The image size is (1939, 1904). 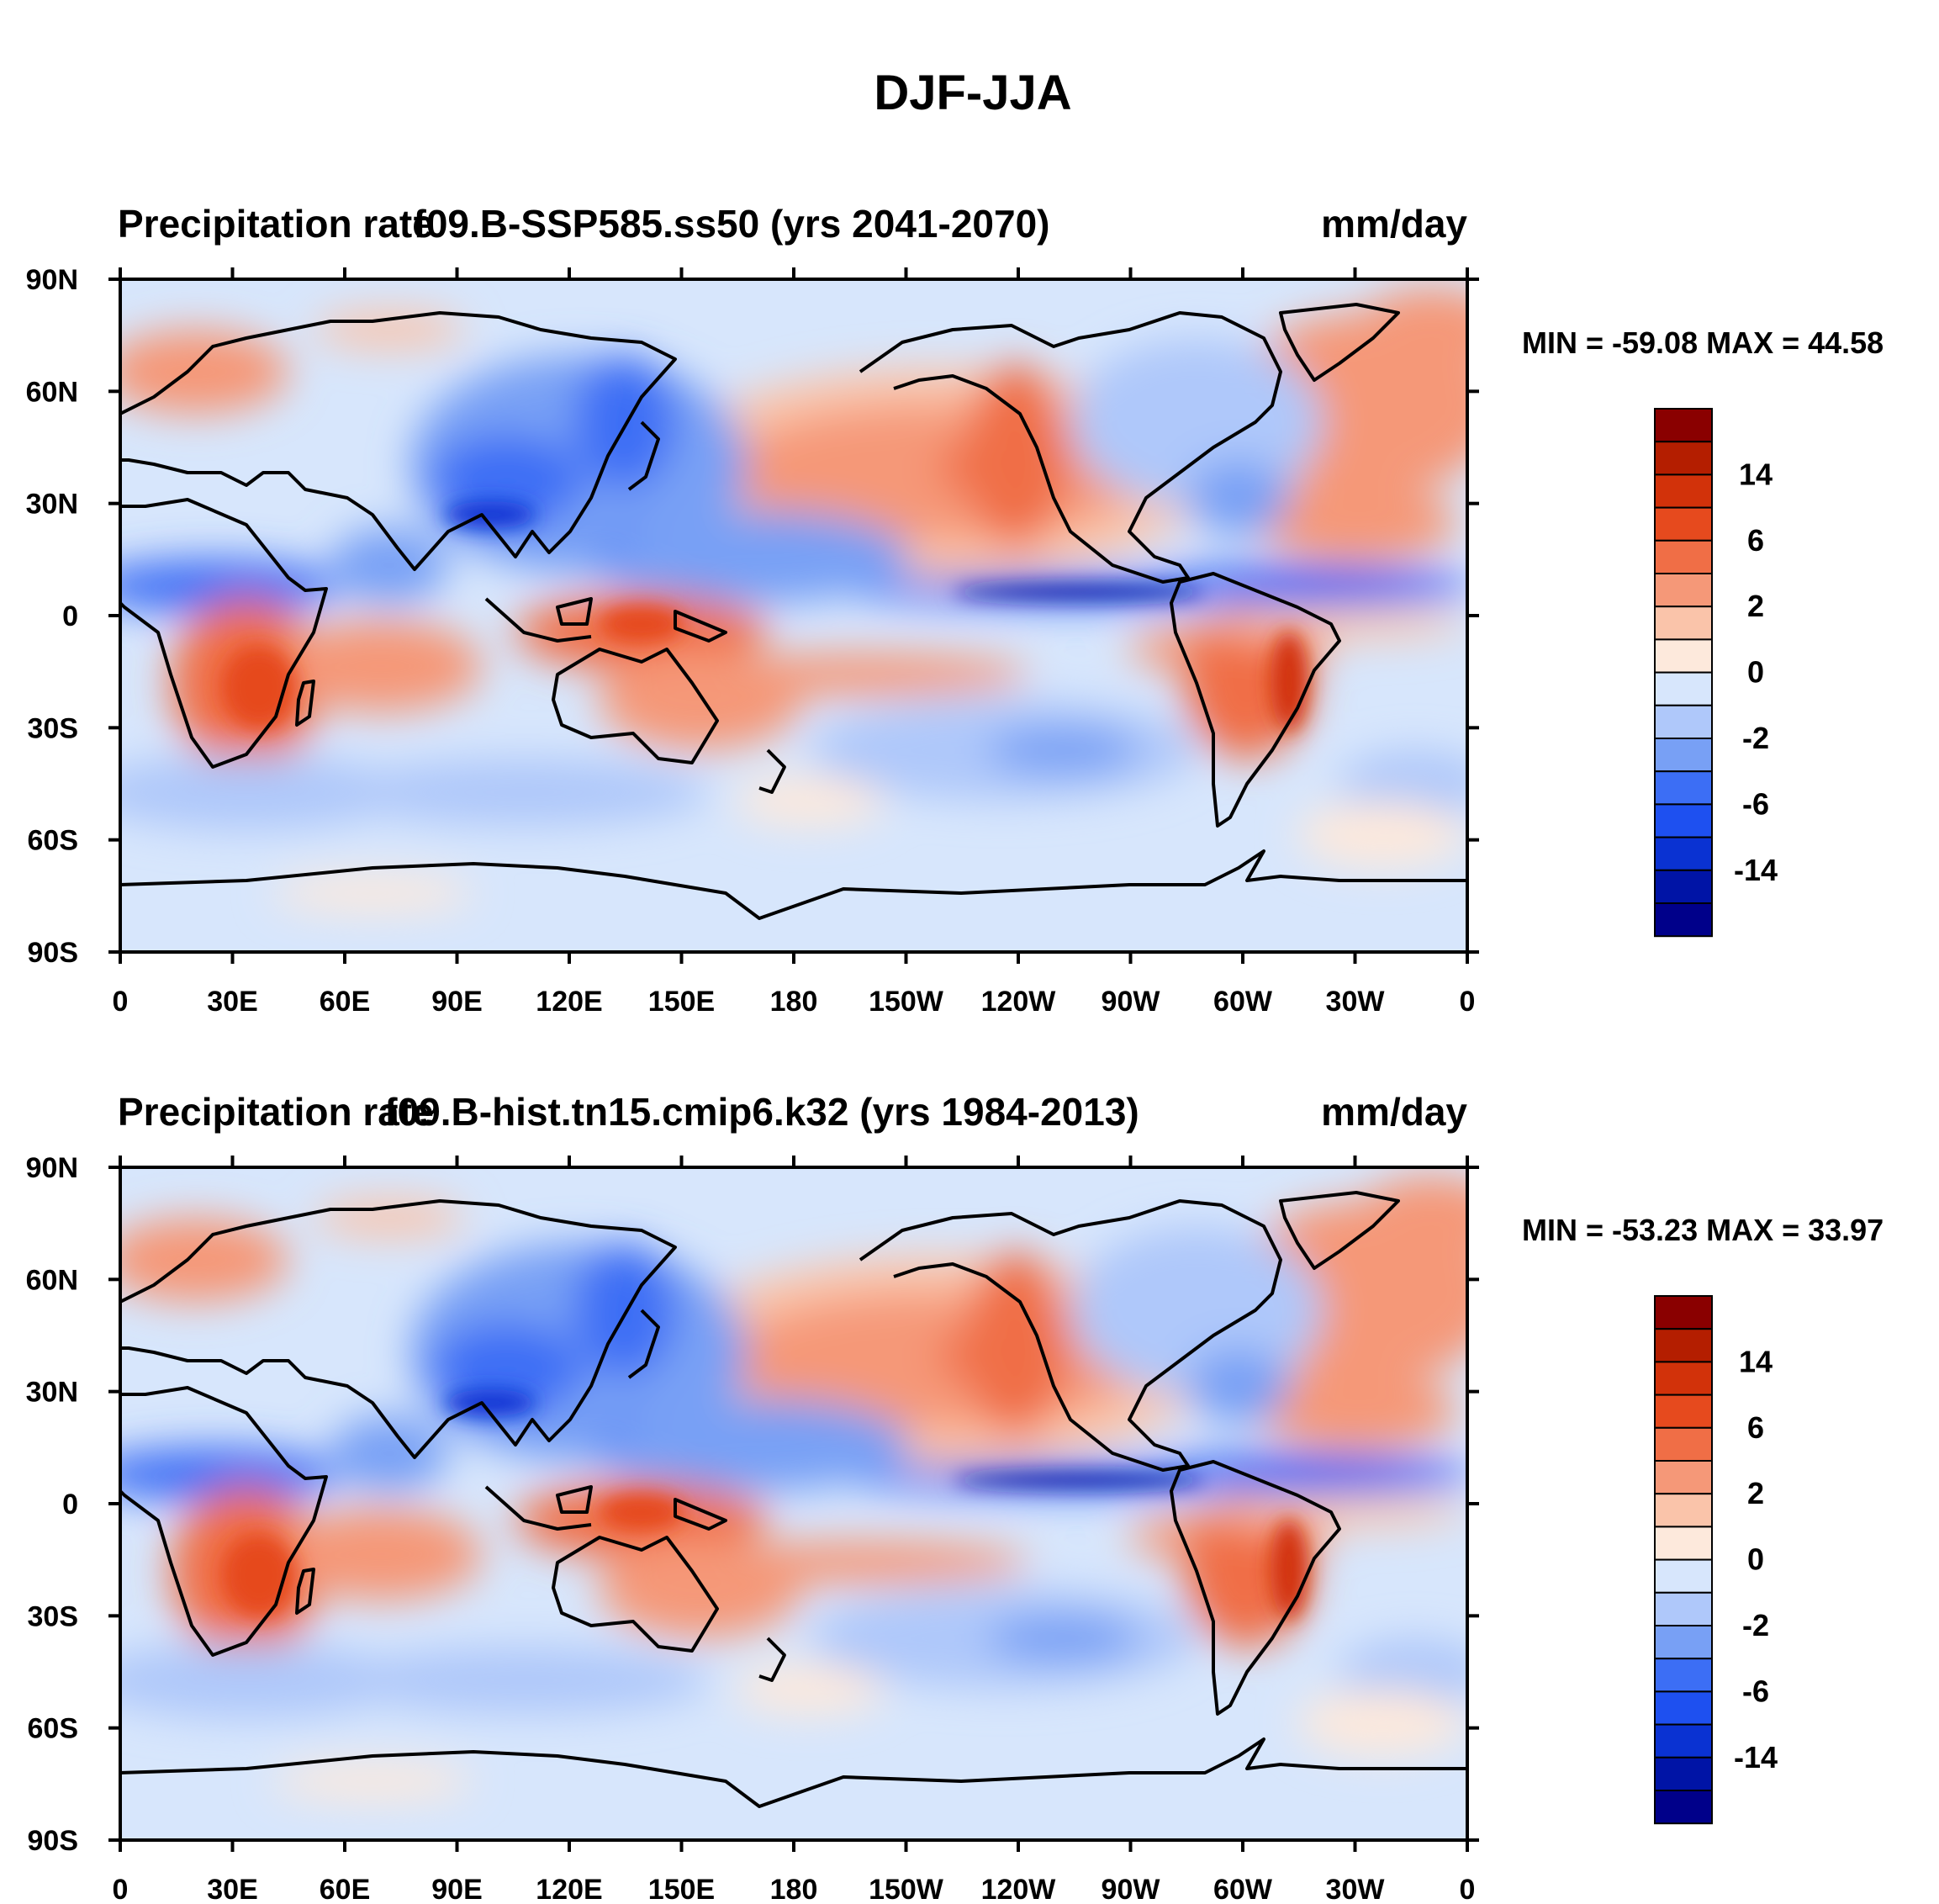 I want to click on lon-label-top: 60E, so click(x=345, y=1002).